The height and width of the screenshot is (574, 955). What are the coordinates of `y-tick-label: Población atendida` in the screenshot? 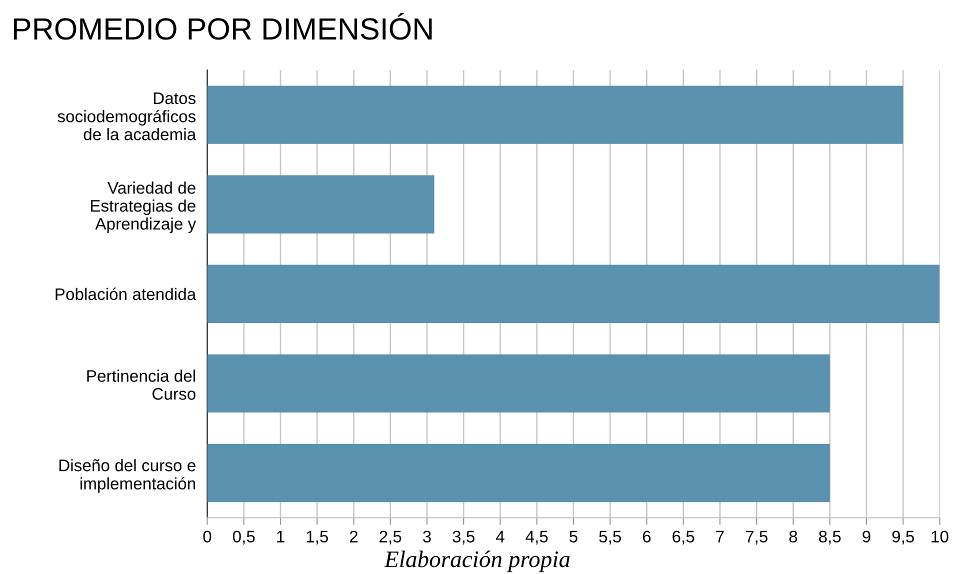 It's located at (126, 294).